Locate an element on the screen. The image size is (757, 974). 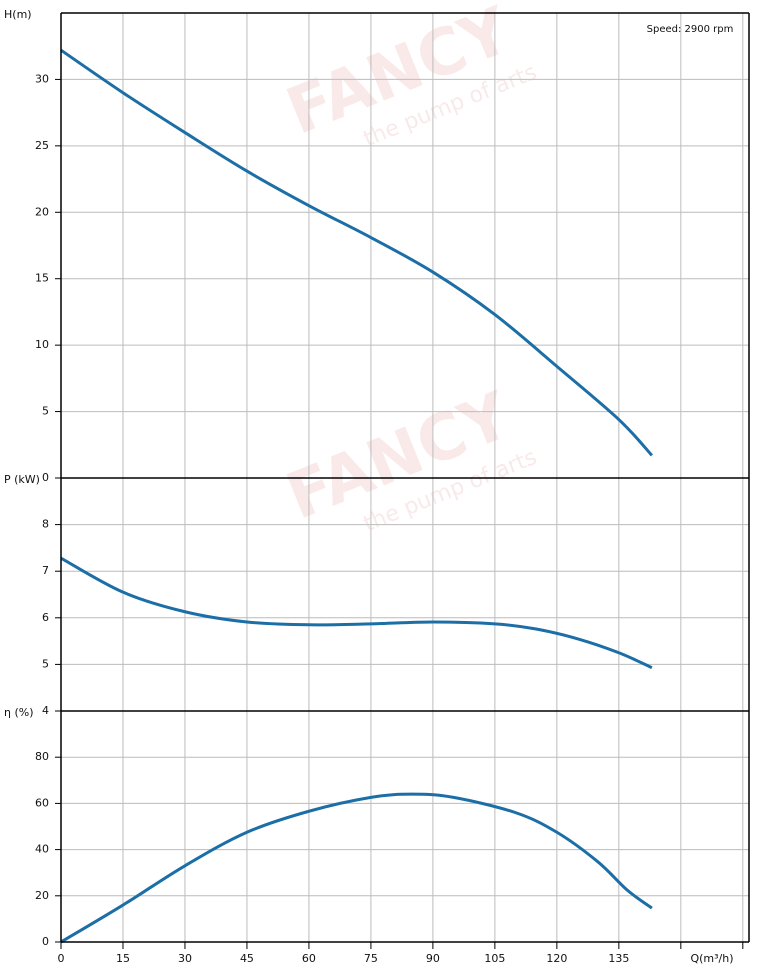
y-axis-label: η (%) is located at coordinates (19, 712).